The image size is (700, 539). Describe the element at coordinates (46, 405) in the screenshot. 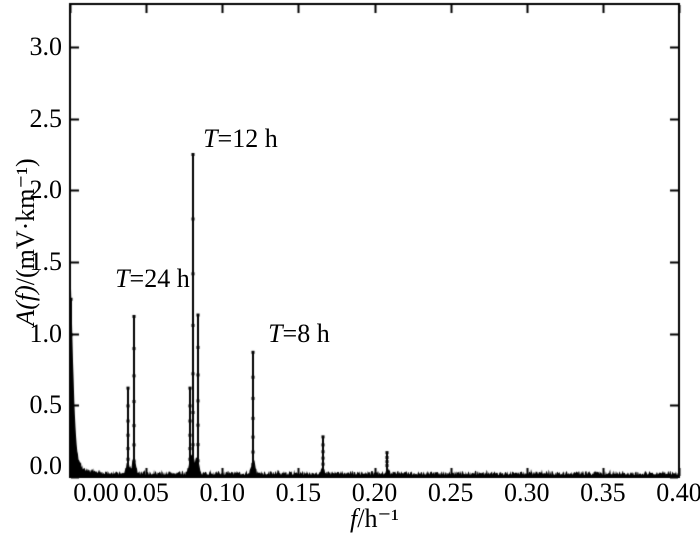

I see `y-tick-label: 0.5` at that location.